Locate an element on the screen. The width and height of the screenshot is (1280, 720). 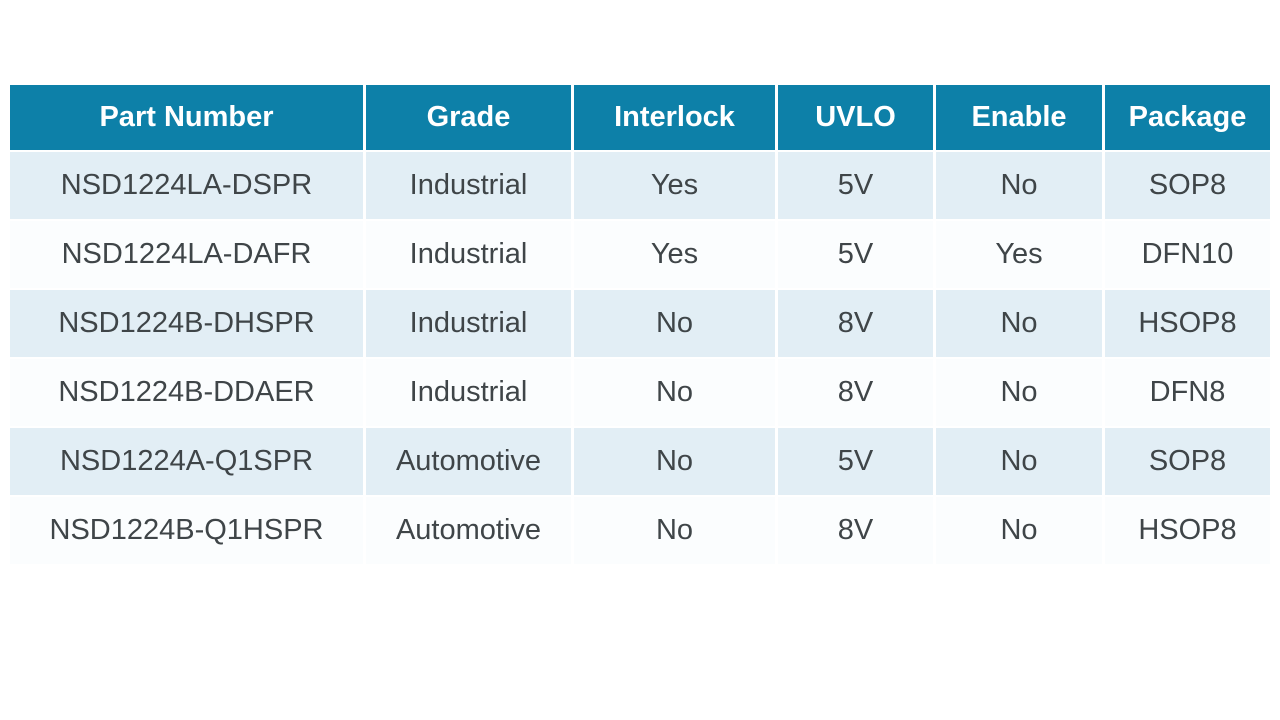
table-row: NSD1224B-DHSPR Industrial No 8V No HSOP8 is located at coordinates (640, 324).